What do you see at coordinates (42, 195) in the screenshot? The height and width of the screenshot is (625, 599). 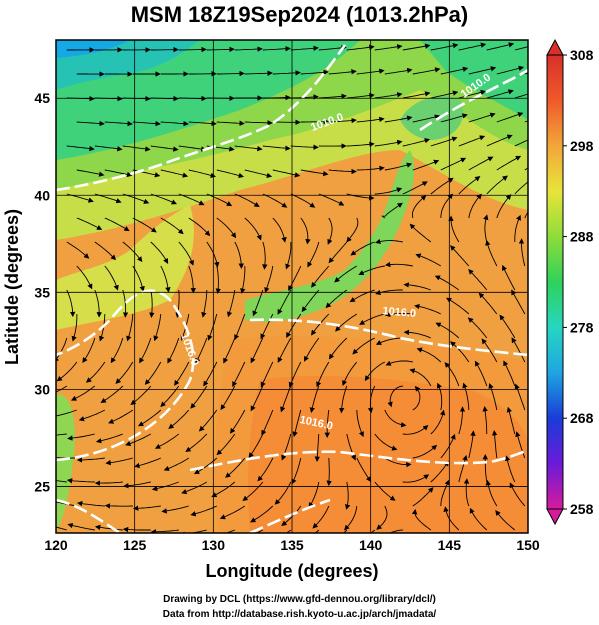 I see `y-tick-40: 40` at bounding box center [42, 195].